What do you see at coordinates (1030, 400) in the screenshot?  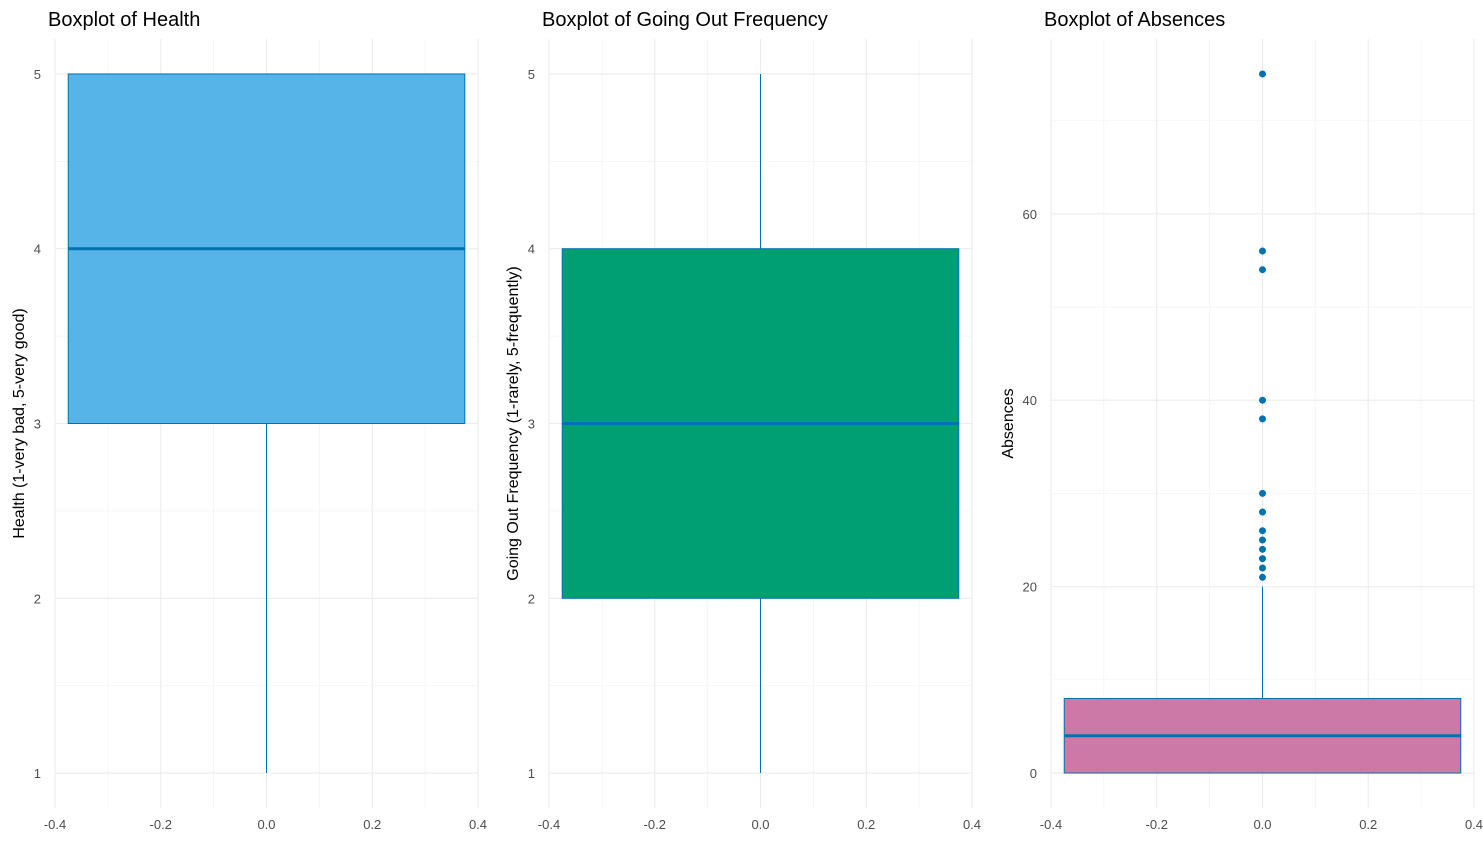 I see `y-tick-label: 40` at bounding box center [1030, 400].